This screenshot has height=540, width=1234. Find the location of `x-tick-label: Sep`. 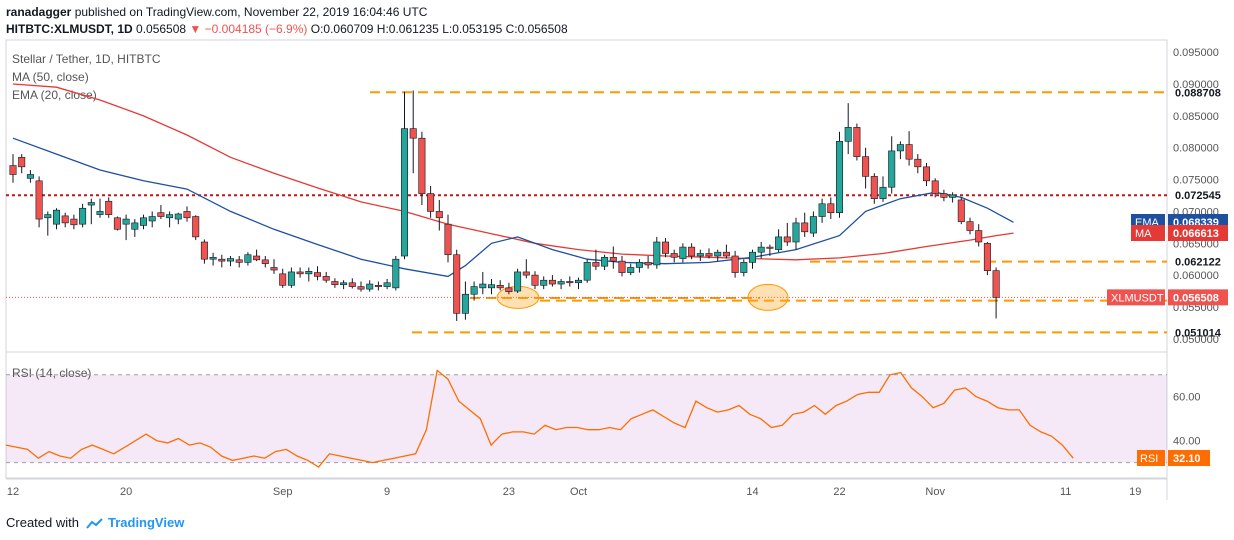

x-tick-label: Sep is located at coordinates (283, 492).